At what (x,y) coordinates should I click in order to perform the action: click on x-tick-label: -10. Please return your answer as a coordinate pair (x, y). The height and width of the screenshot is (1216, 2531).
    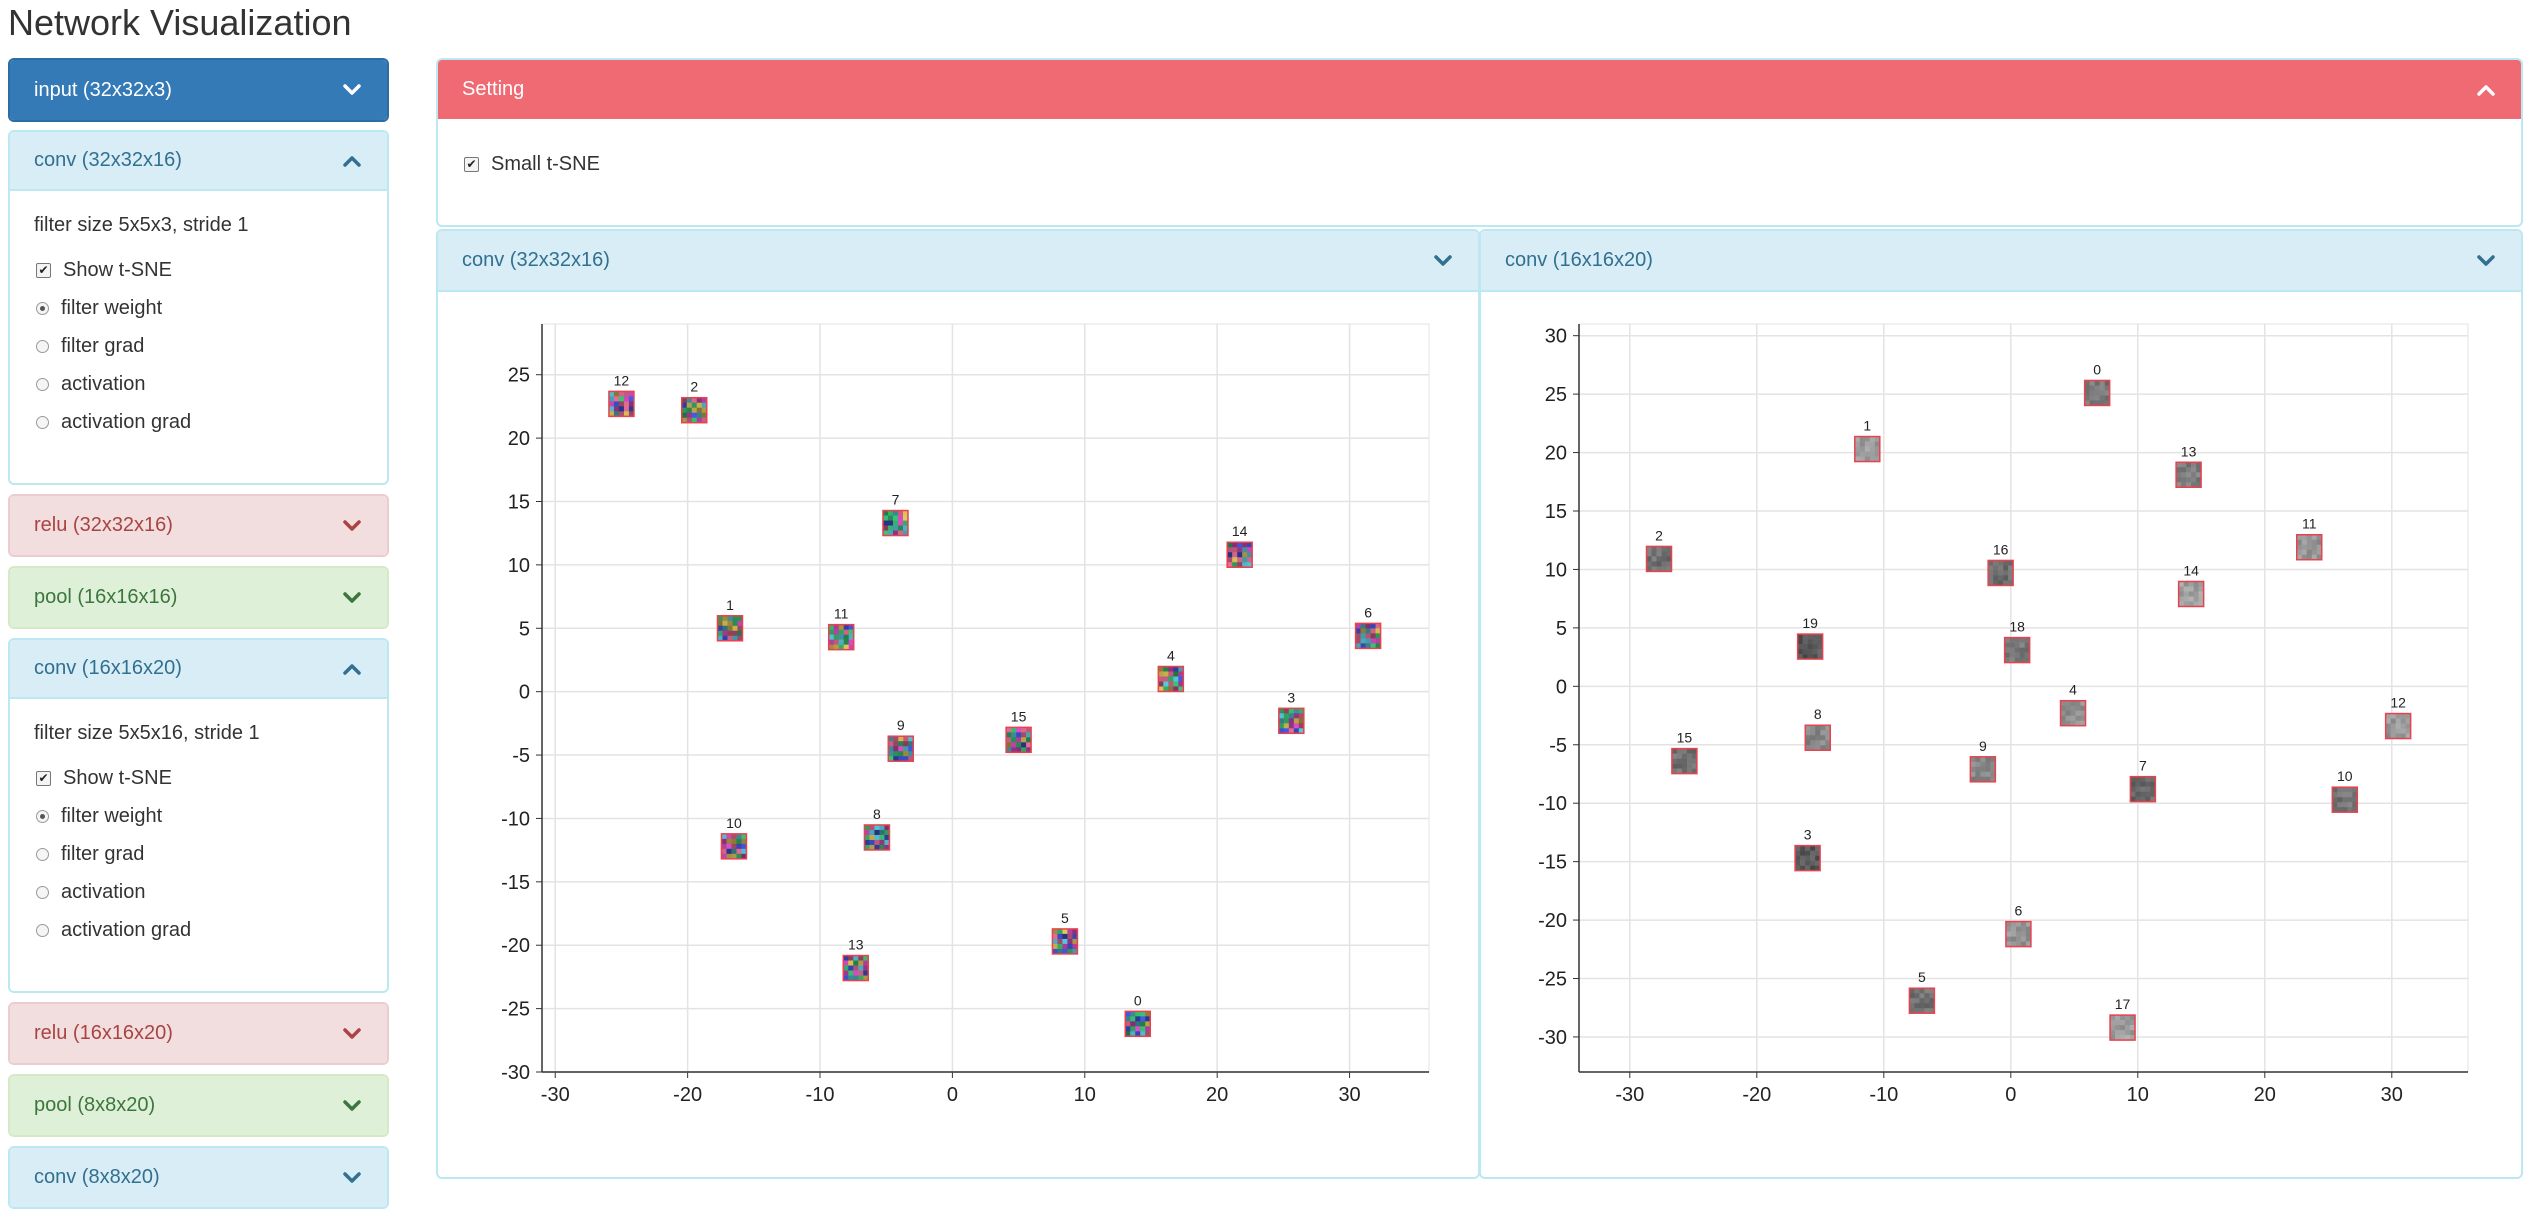
    Looking at the image, I should click on (820, 1095).